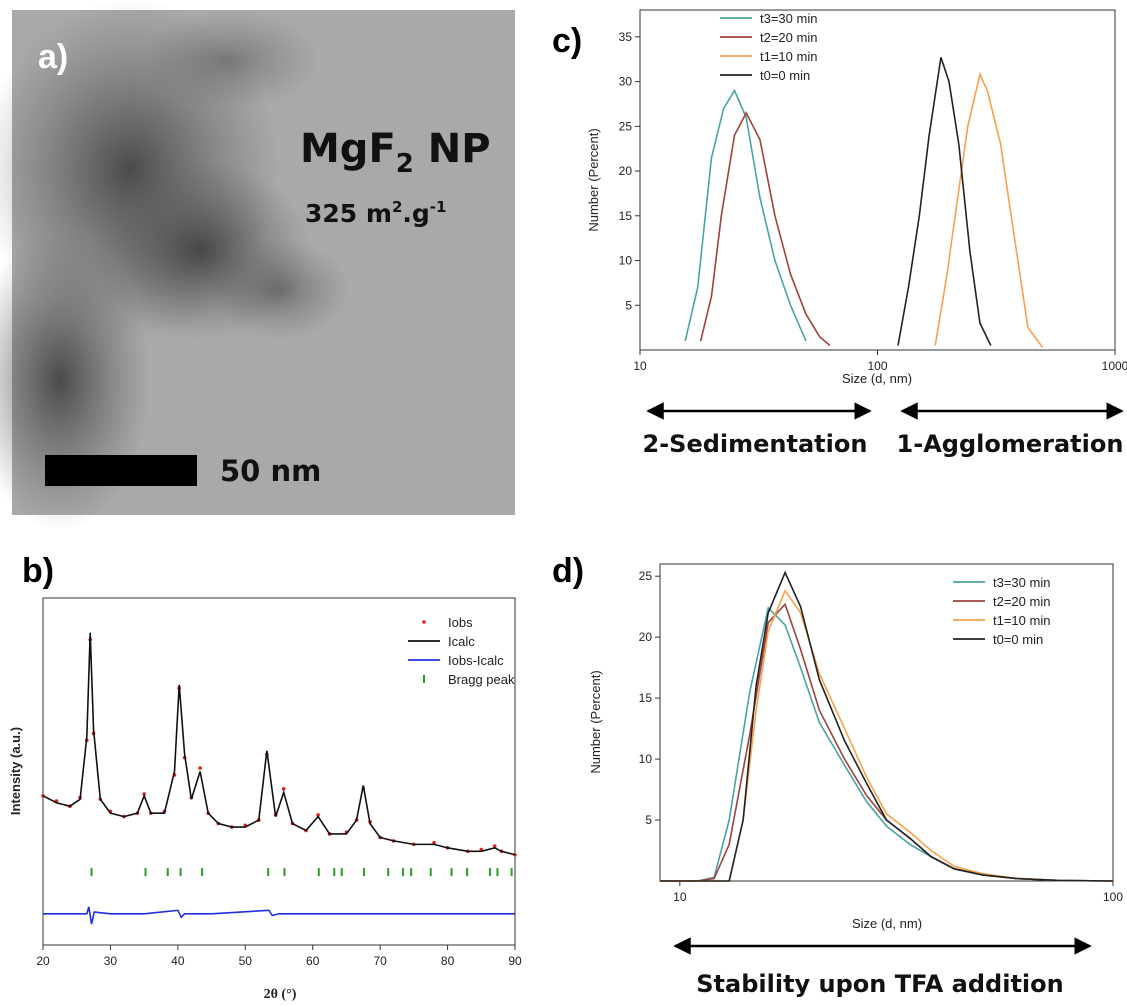 Image resolution: width=1127 pixels, height=1006 pixels. I want to click on surface-superscript: 2, so click(397, 207).